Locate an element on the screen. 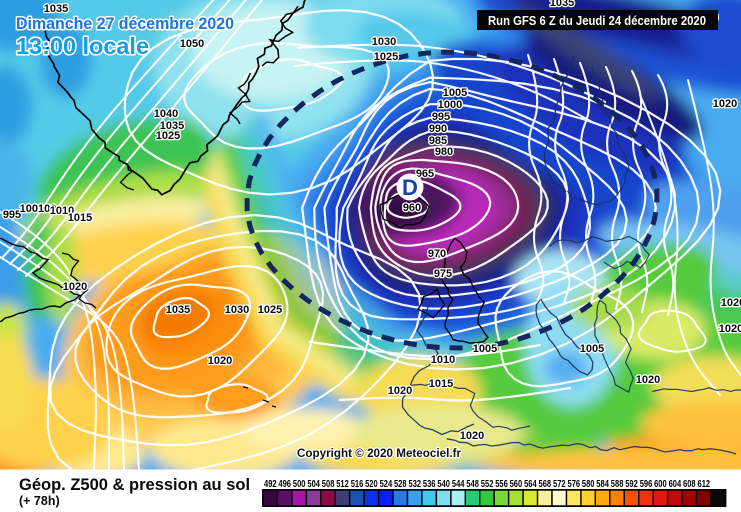 Image resolution: width=741 pixels, height=512 pixels. svg-text: 970 is located at coordinates (437, 254).